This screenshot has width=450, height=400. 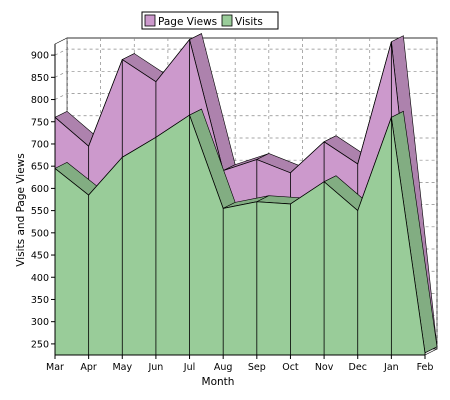 What do you see at coordinates (189, 367) in the screenshot?
I see `x-tick-label: Jul` at bounding box center [189, 367].